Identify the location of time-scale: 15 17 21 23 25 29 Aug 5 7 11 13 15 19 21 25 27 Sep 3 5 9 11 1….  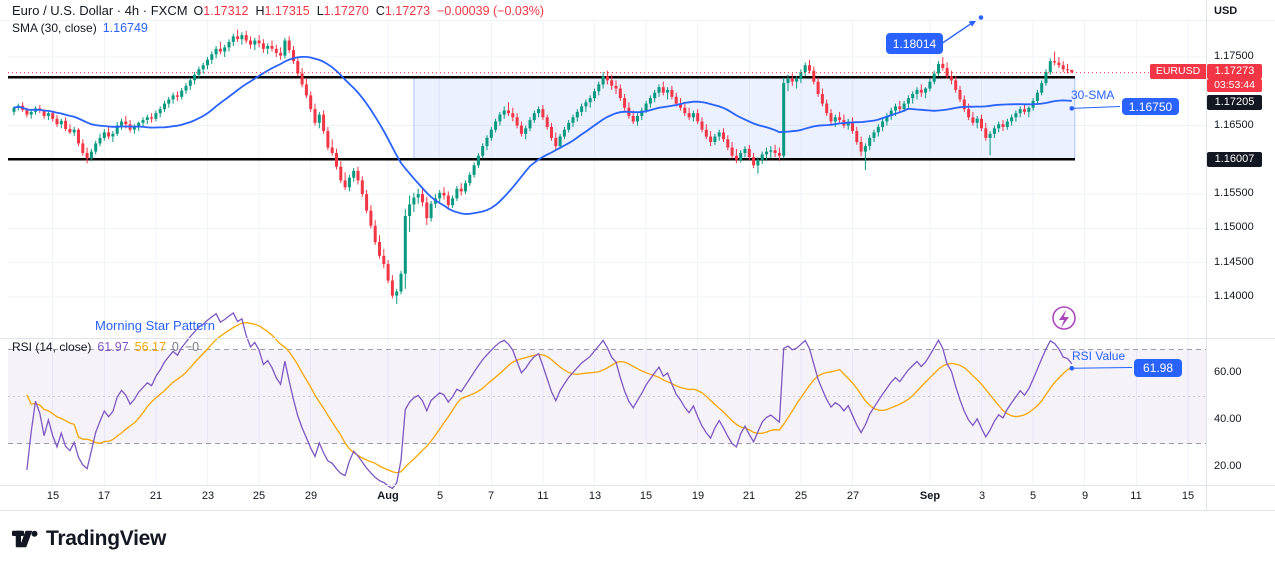
(603, 500).